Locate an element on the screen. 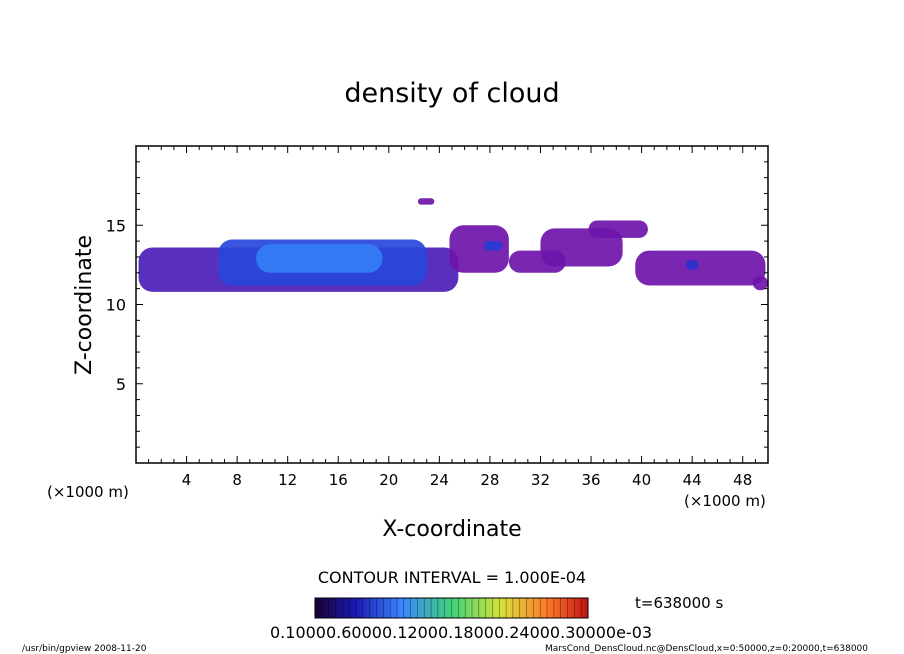  contour-interval-label: CONTOUR INTERVAL = 1.000E-04 is located at coordinates (452, 577).